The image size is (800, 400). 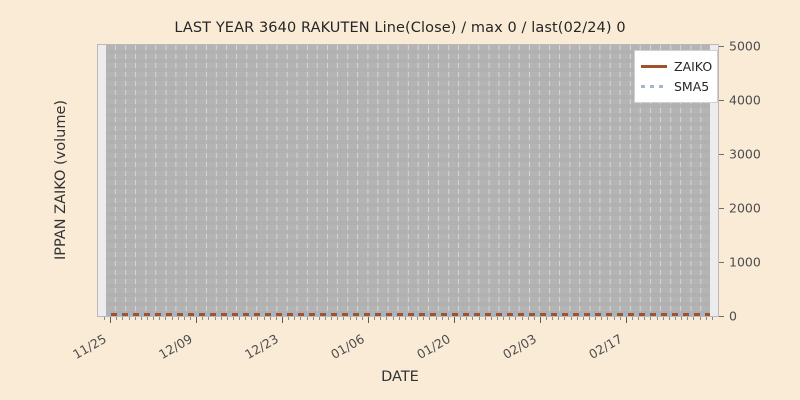 What do you see at coordinates (61, 180) in the screenshot?
I see `y-axis-title: IPPAN ZAIKO (volume)` at bounding box center [61, 180].